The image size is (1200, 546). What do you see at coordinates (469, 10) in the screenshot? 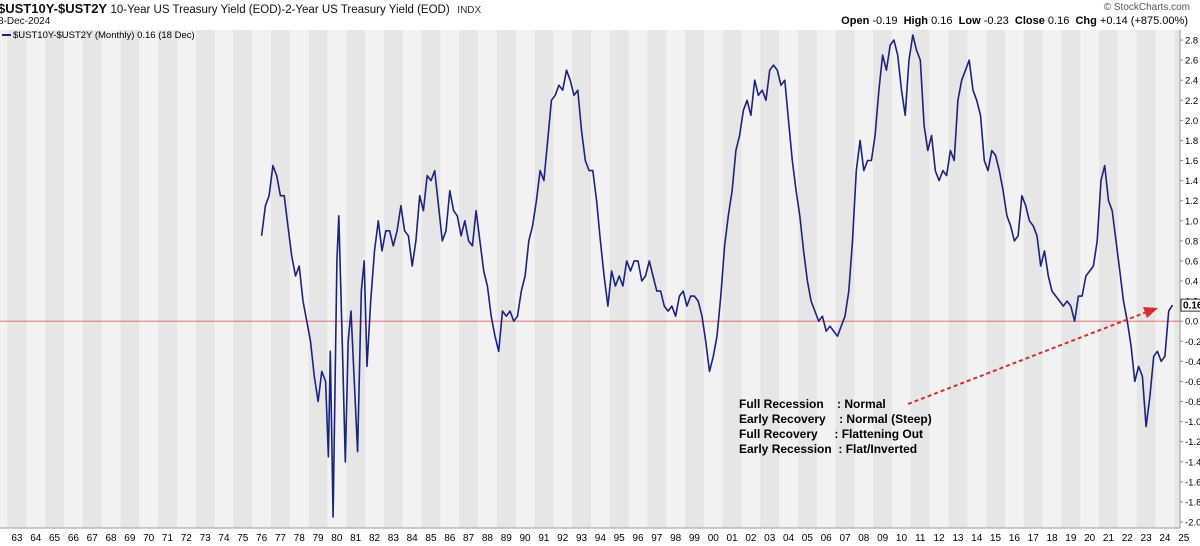
I see `exchange-label: INDX` at bounding box center [469, 10].